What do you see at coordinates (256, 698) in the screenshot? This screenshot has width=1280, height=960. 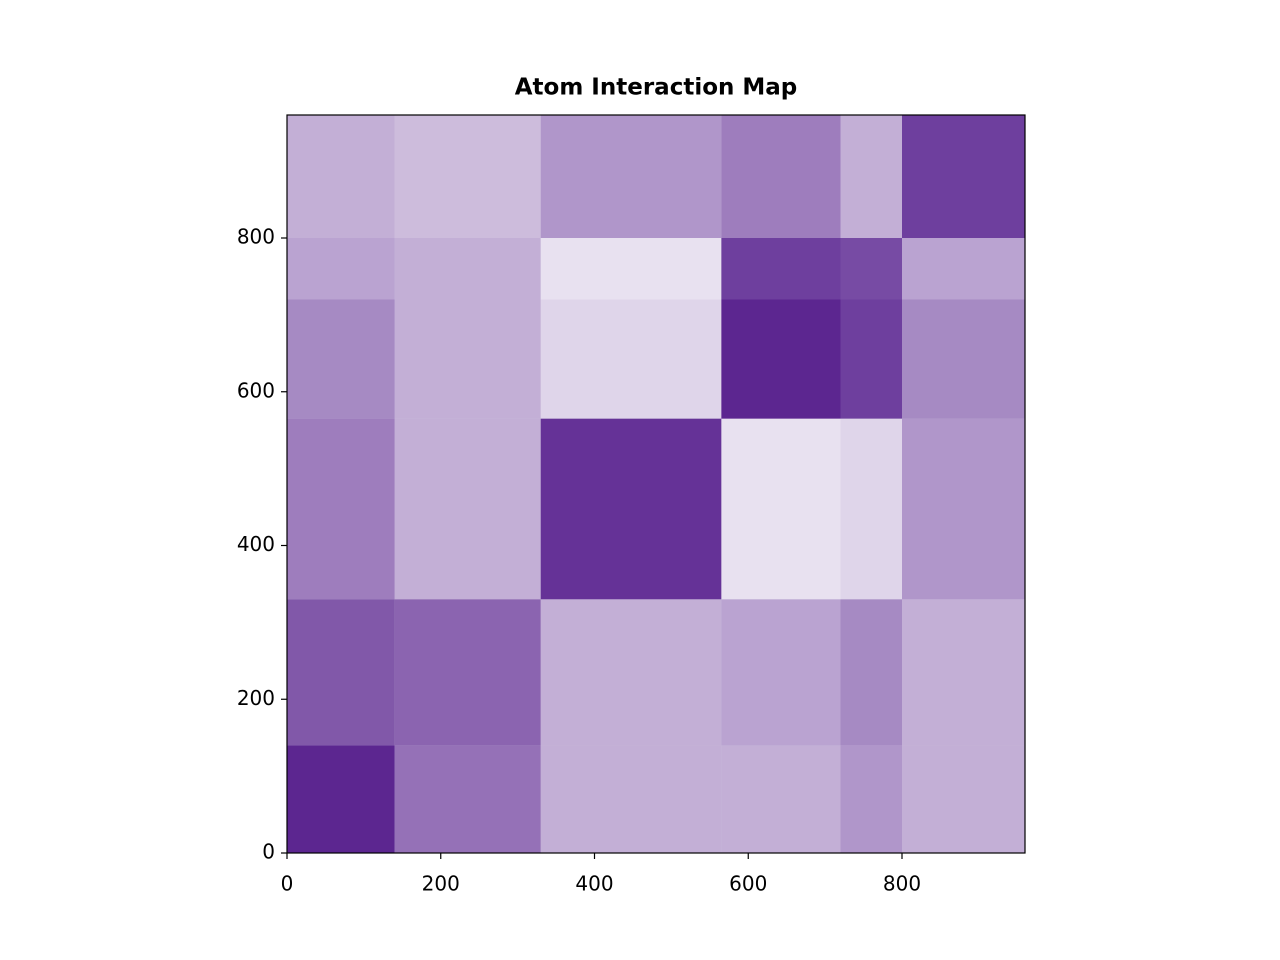 I see `y-tick-label: 200` at bounding box center [256, 698].